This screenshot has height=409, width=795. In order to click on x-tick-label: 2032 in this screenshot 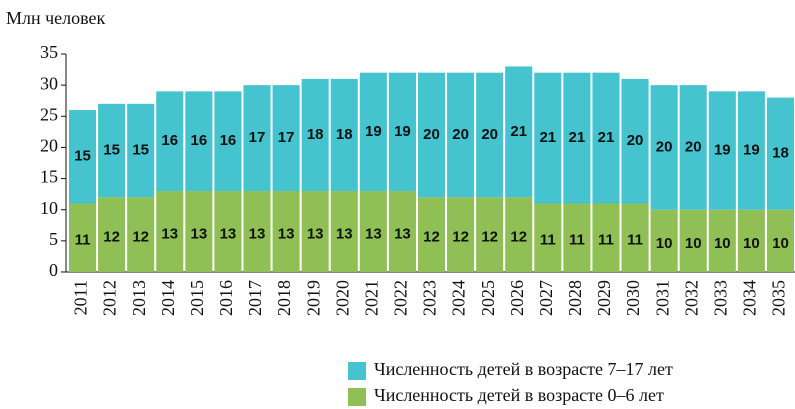, I will do `click(691, 298)`.